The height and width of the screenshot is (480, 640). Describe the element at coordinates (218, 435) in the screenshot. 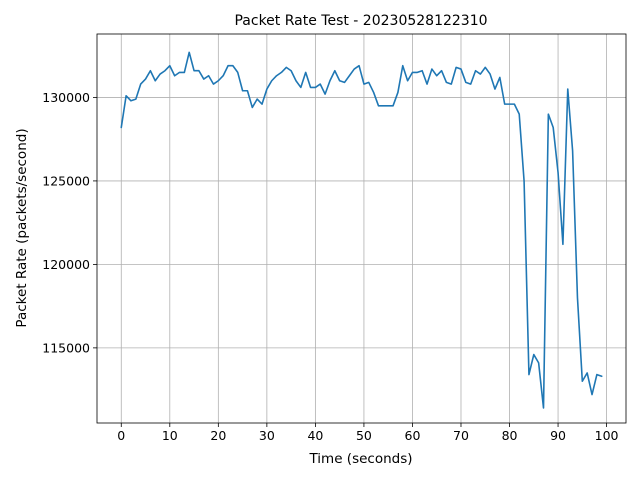

I see `x-tick-label: 20` at that location.